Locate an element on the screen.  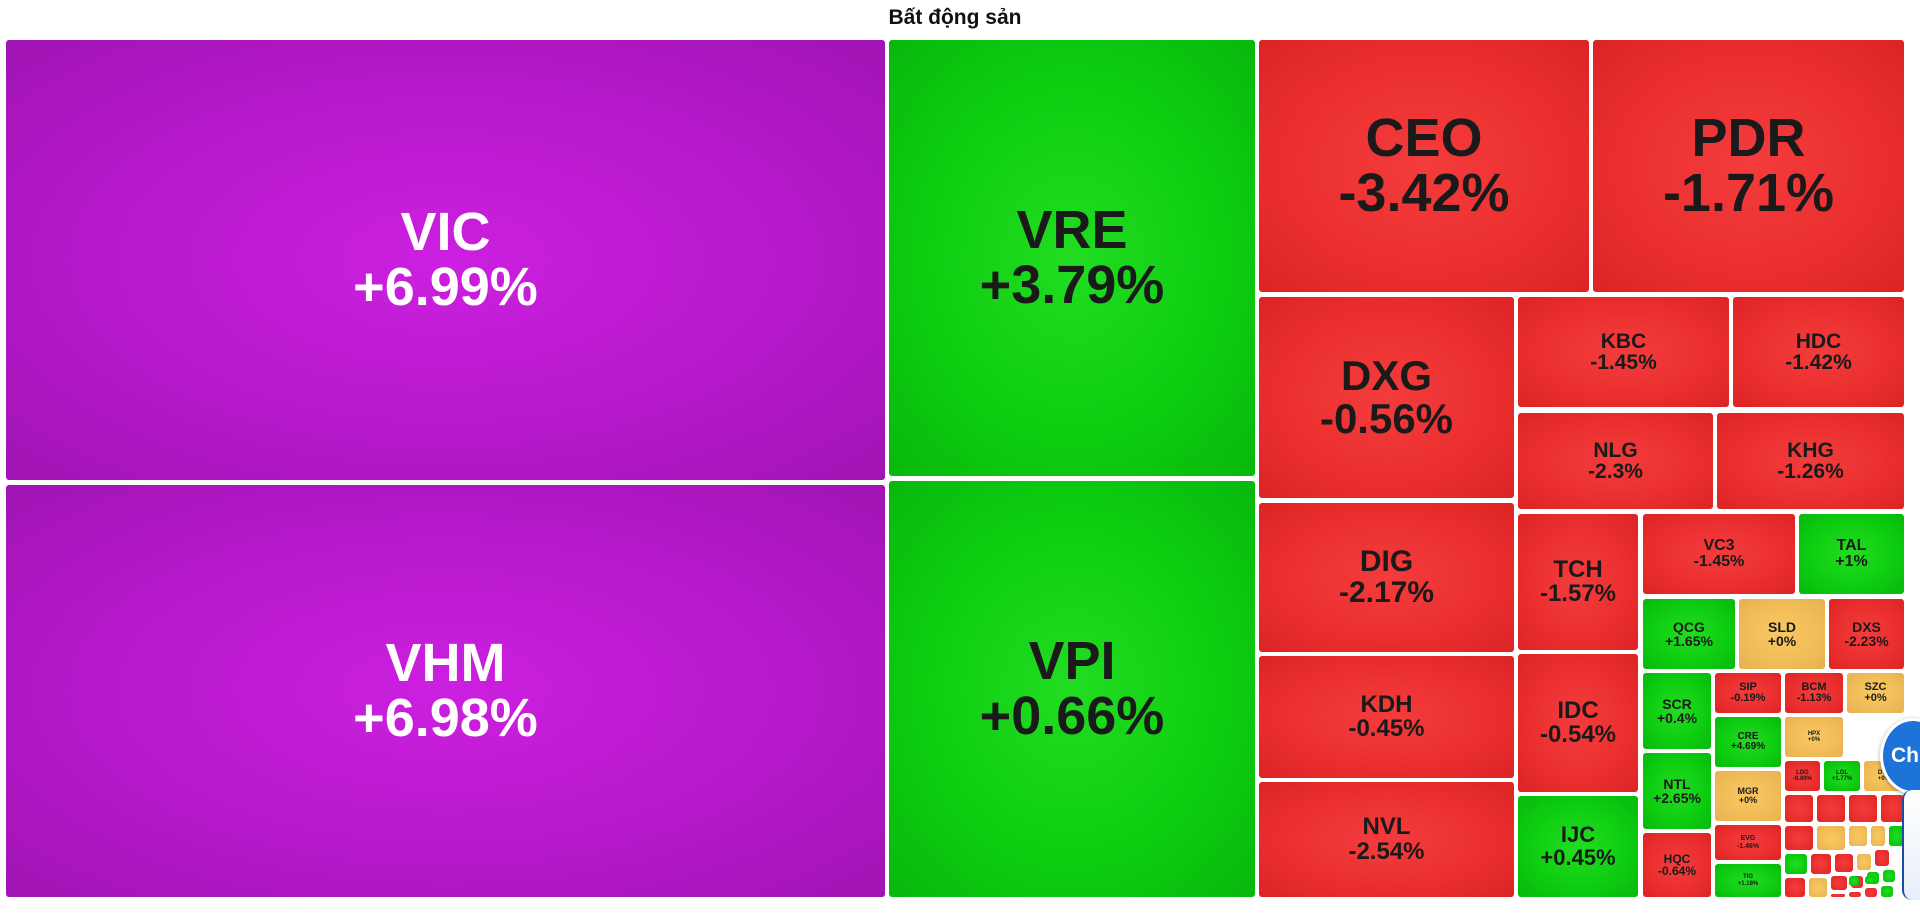
tile-symbol: CRE is located at coordinates (1748, 736).